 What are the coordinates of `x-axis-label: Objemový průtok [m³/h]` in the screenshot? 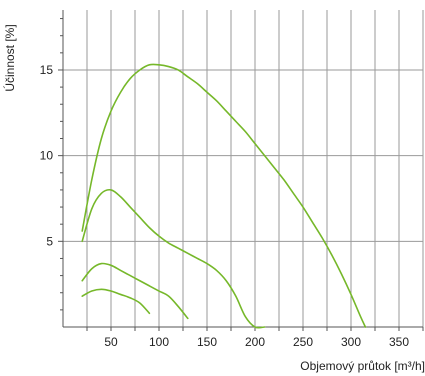 It's located at (362, 366).